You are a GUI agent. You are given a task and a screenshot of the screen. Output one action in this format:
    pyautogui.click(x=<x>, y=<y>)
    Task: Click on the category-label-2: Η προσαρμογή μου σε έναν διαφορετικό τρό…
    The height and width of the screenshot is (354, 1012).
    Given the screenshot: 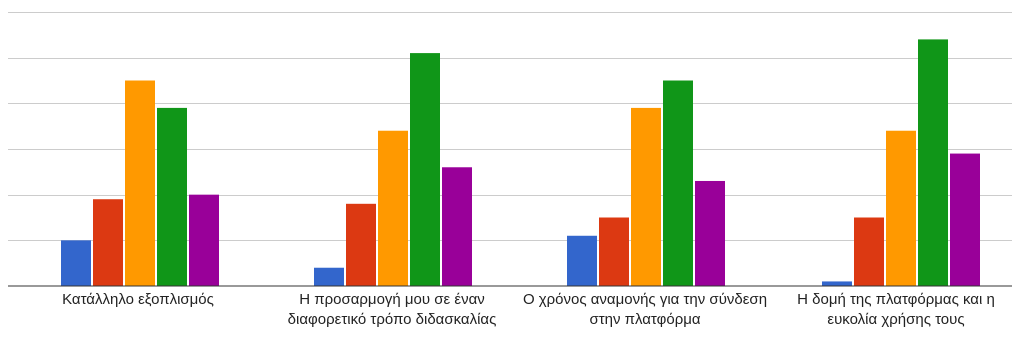 What is the action you would take?
    pyautogui.click(x=392, y=310)
    